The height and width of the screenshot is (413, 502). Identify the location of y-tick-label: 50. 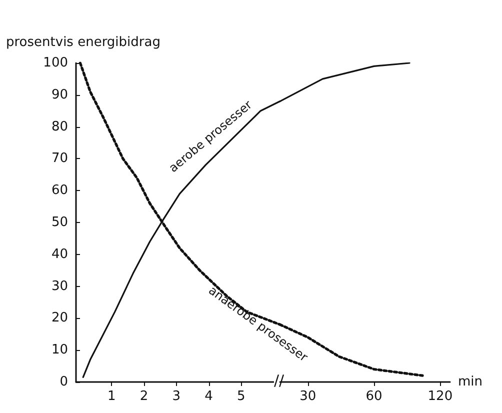
(59, 222).